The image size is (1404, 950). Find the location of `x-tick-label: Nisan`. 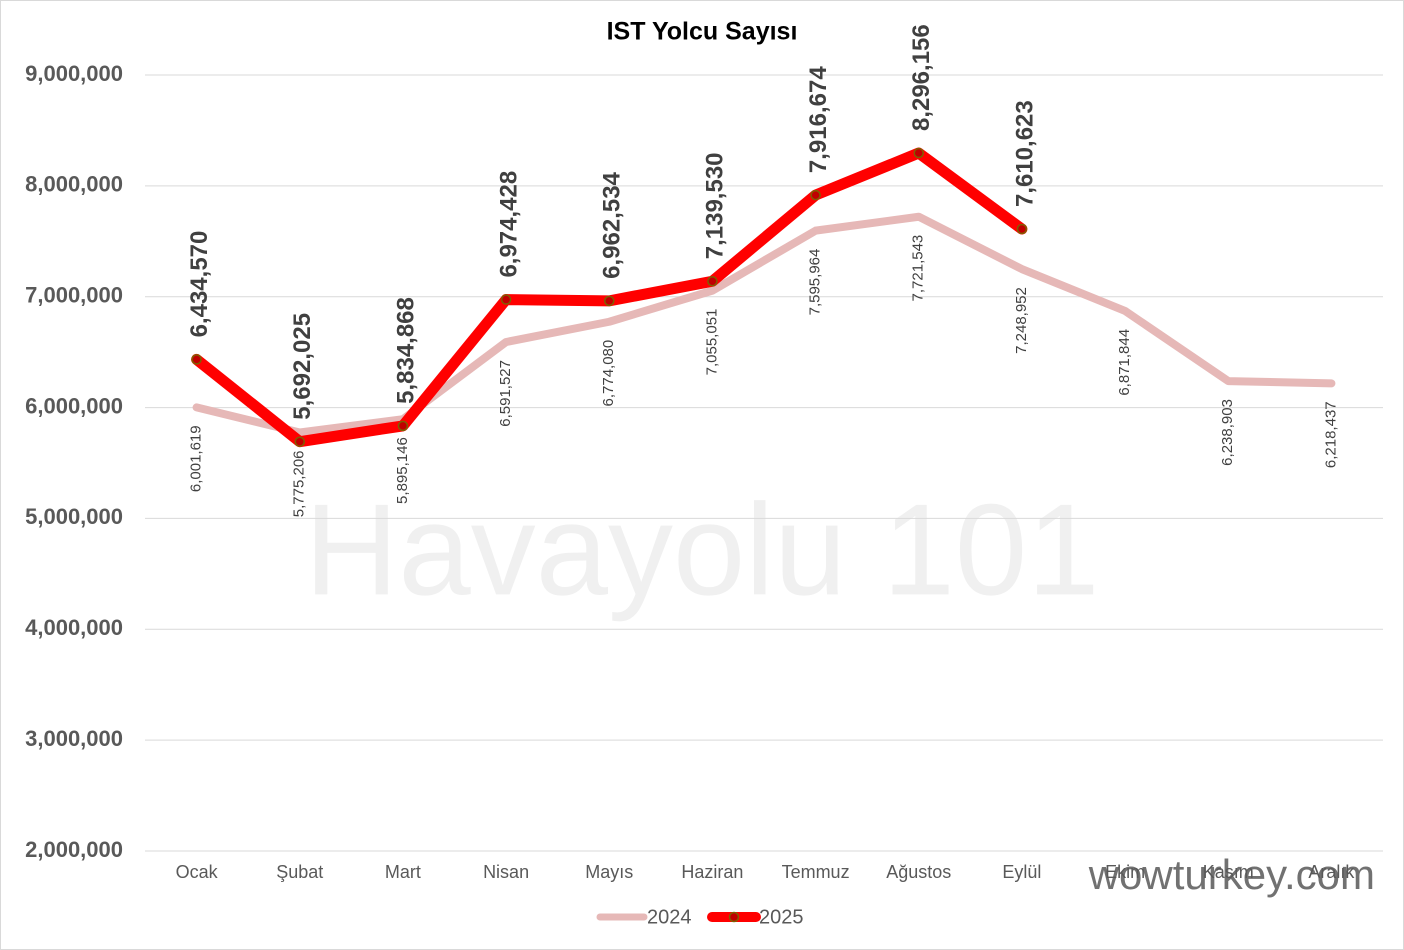

x-tick-label: Nisan is located at coordinates (506, 872).